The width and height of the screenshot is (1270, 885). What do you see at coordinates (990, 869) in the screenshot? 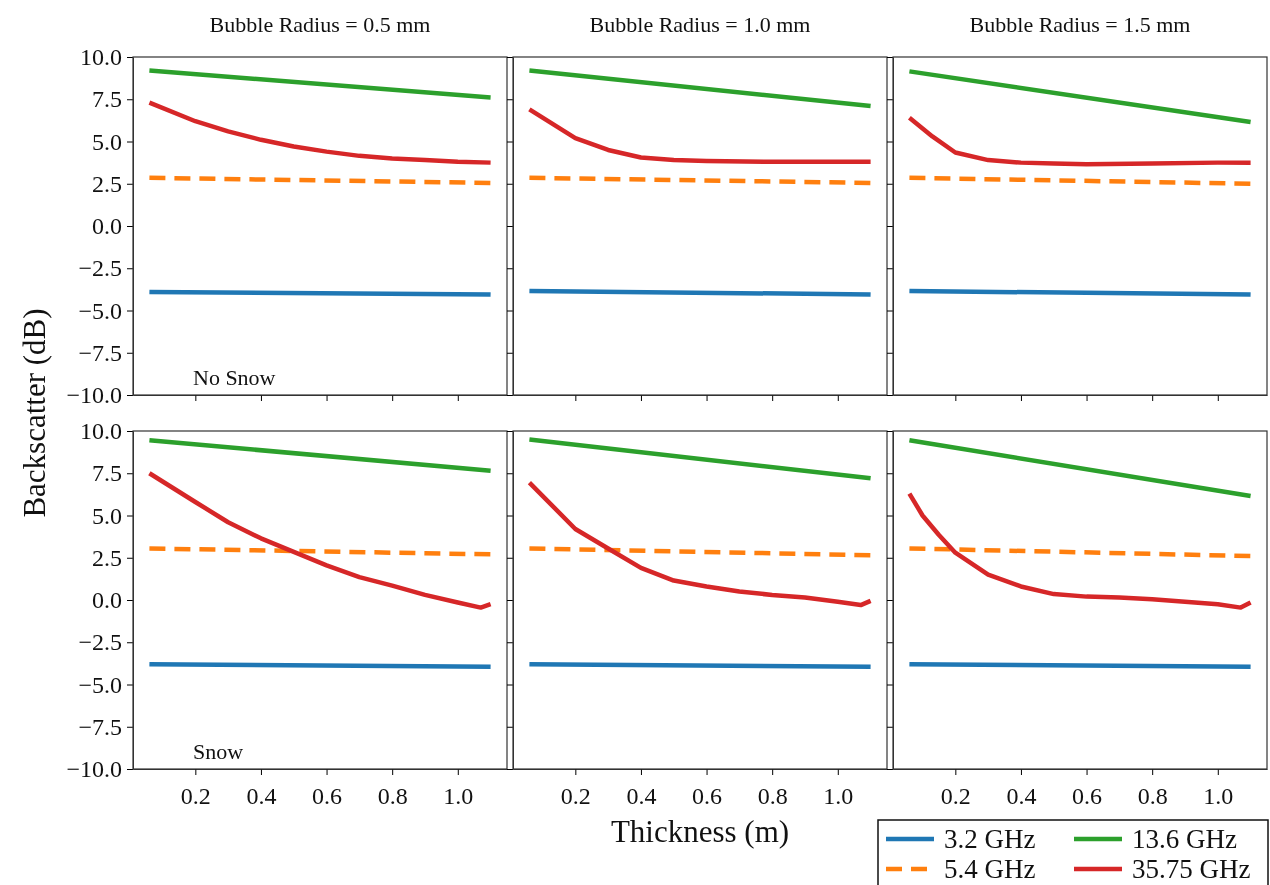
I see `legend-label: 5.4 GHz` at bounding box center [990, 869].